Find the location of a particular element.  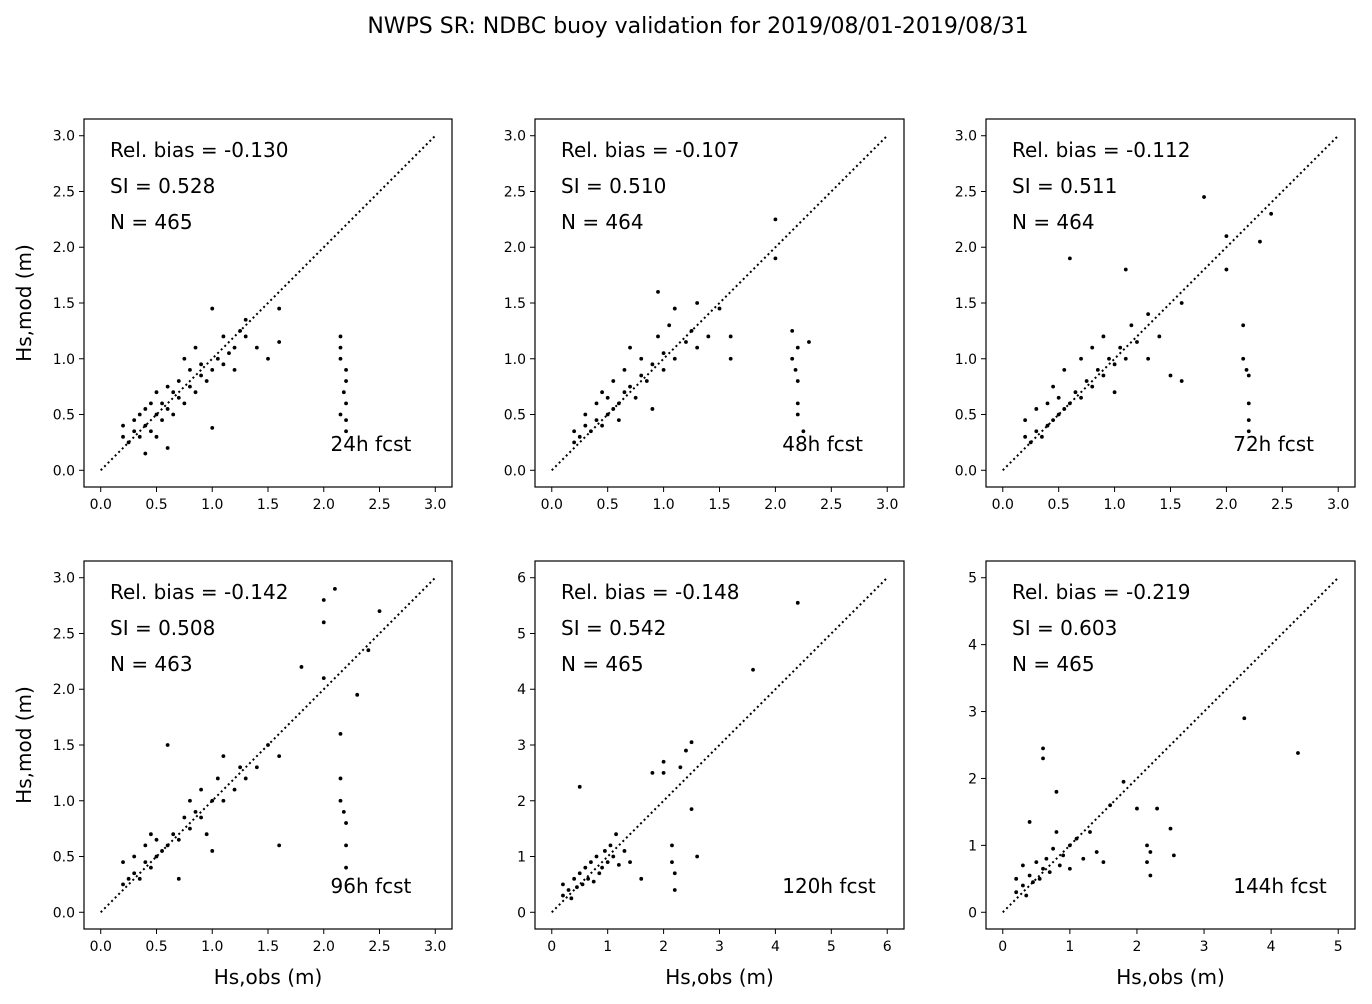

stats-line: Rel. bias = -0.107 is located at coordinates (650, 150).